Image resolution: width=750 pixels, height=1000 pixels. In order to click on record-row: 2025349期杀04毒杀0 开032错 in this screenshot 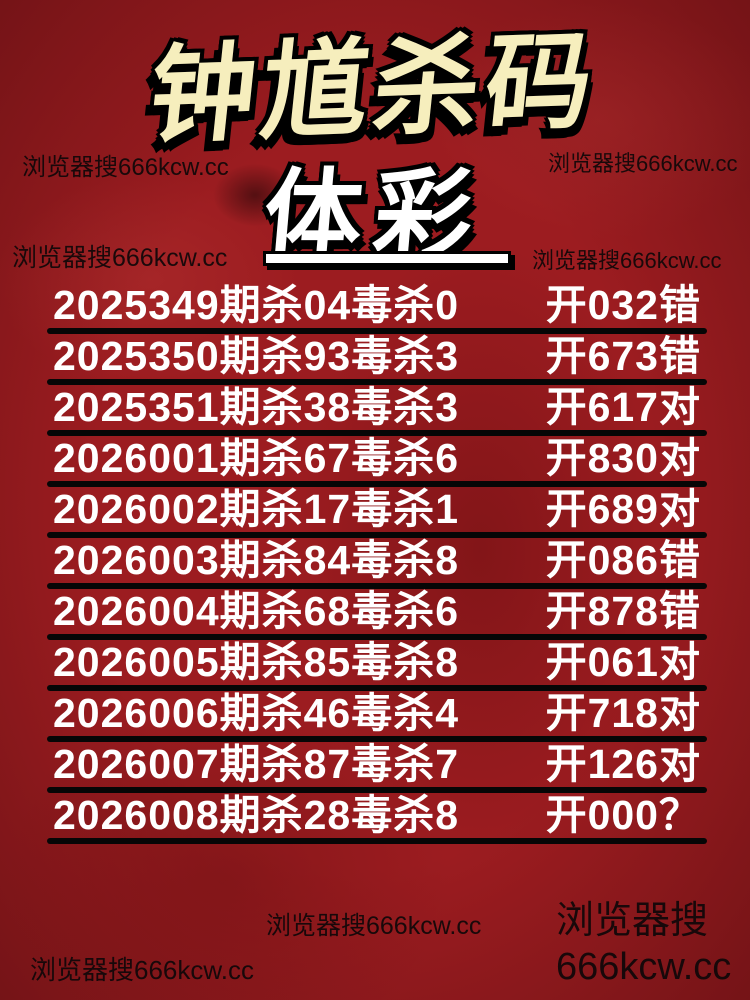, I will do `click(377, 308)`.